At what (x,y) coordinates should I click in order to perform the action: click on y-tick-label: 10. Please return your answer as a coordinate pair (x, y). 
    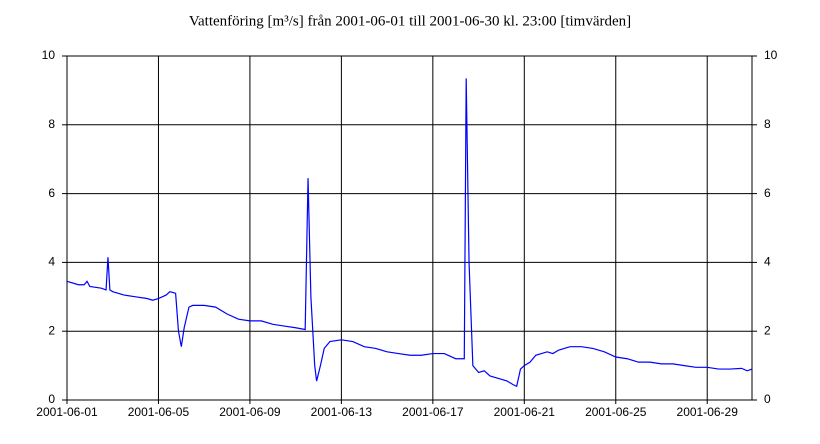
    Looking at the image, I should click on (49, 55).